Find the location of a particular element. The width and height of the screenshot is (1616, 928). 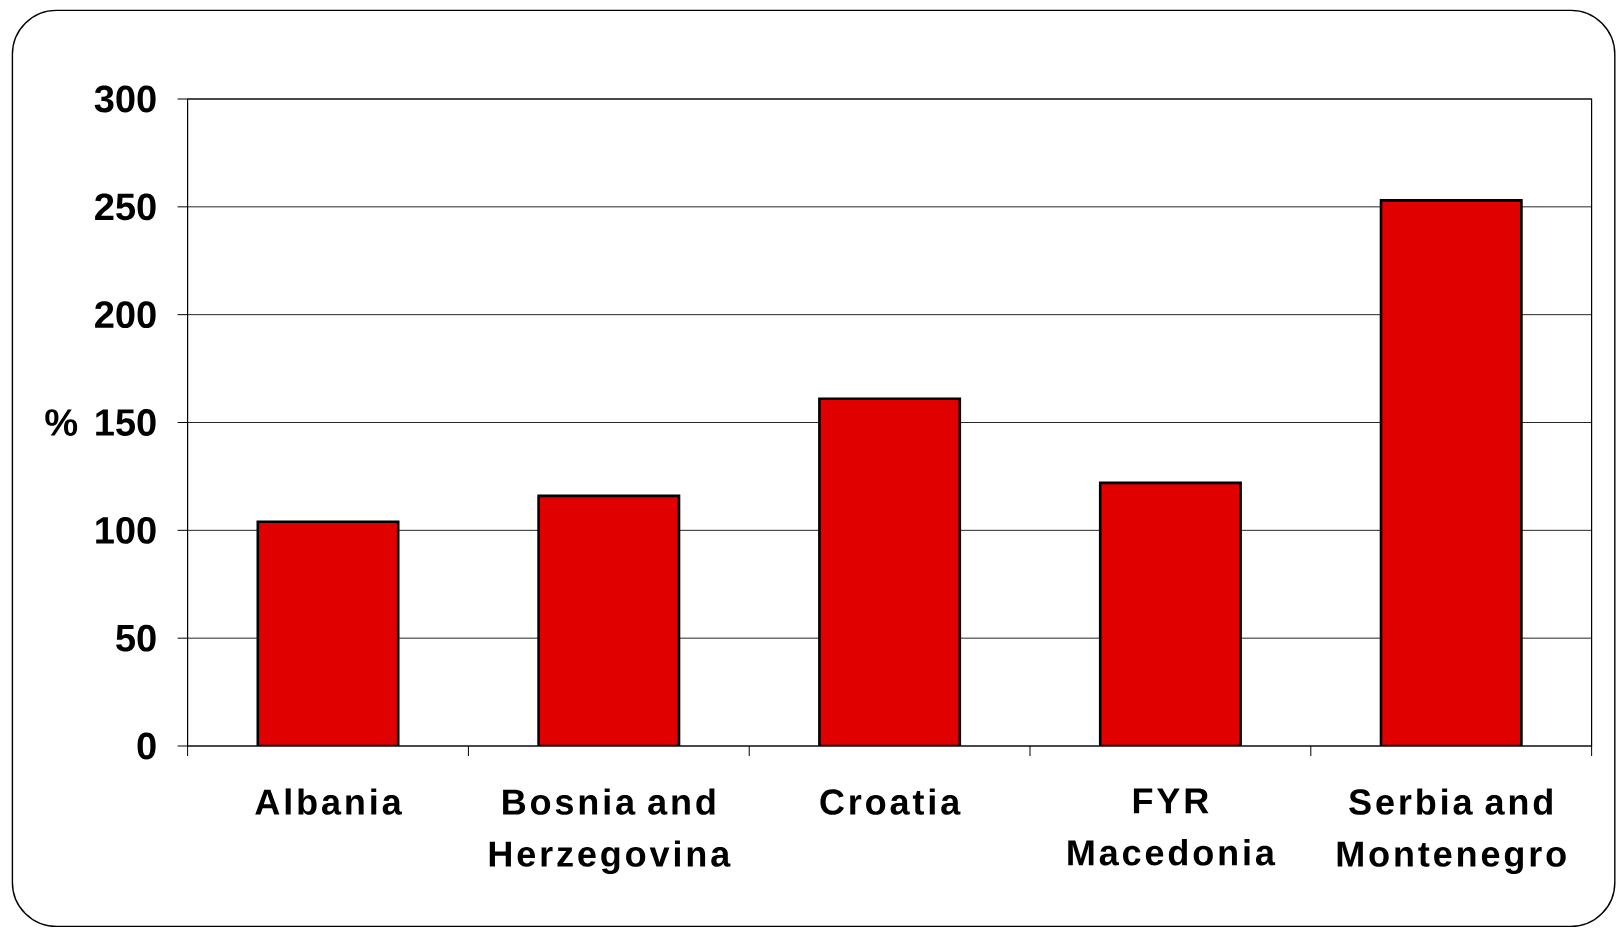

y-tick-label: 0 is located at coordinates (146, 746).